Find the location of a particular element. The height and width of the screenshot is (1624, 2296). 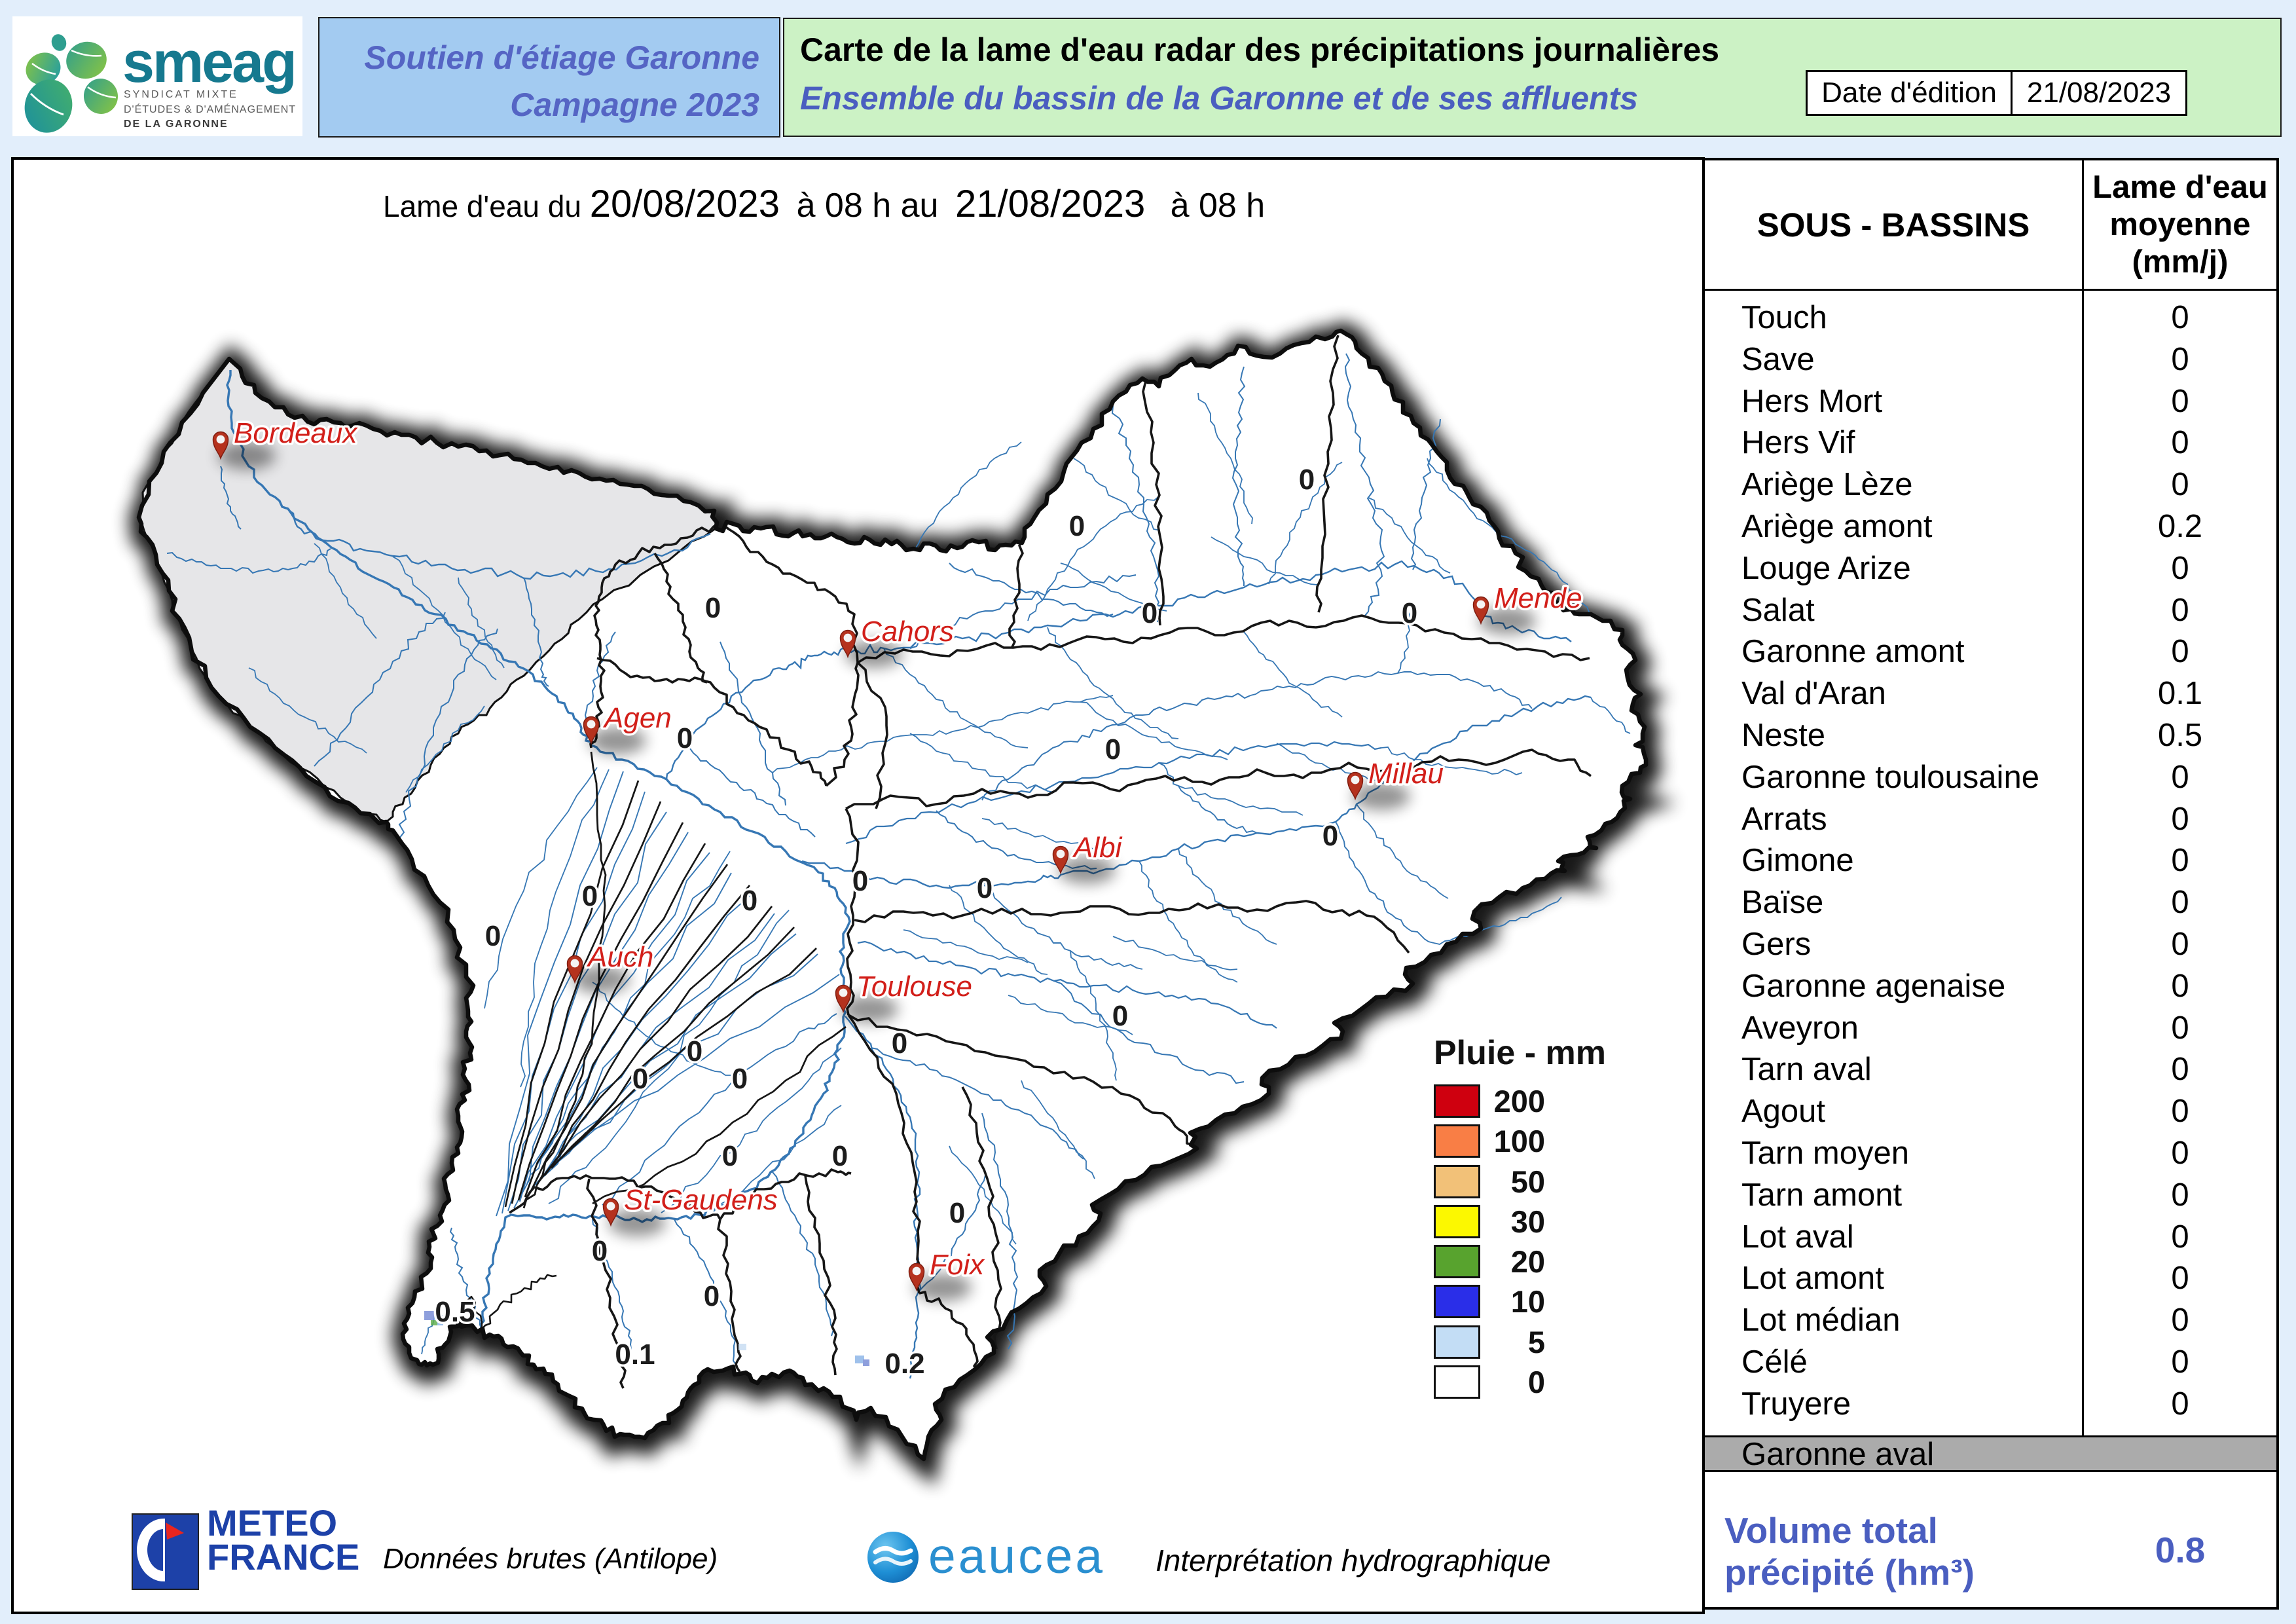

svg-text: eaucea is located at coordinates (1016, 1557).